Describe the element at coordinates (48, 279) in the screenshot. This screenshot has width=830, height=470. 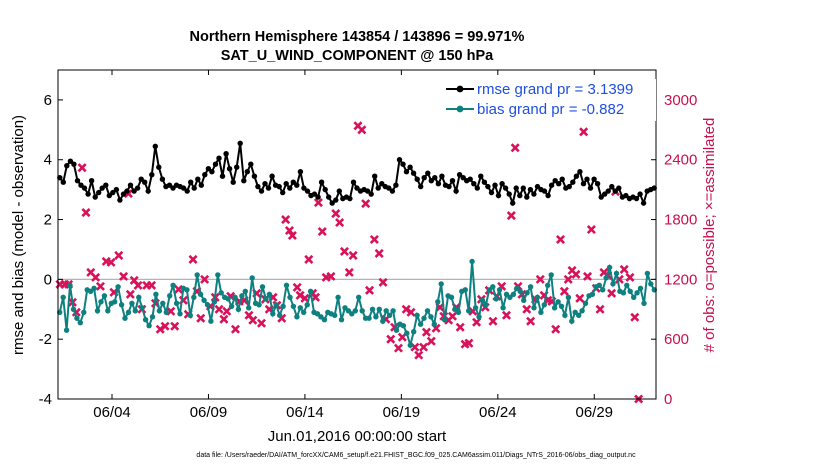
I see `y-left-tick-label: 0` at that location.